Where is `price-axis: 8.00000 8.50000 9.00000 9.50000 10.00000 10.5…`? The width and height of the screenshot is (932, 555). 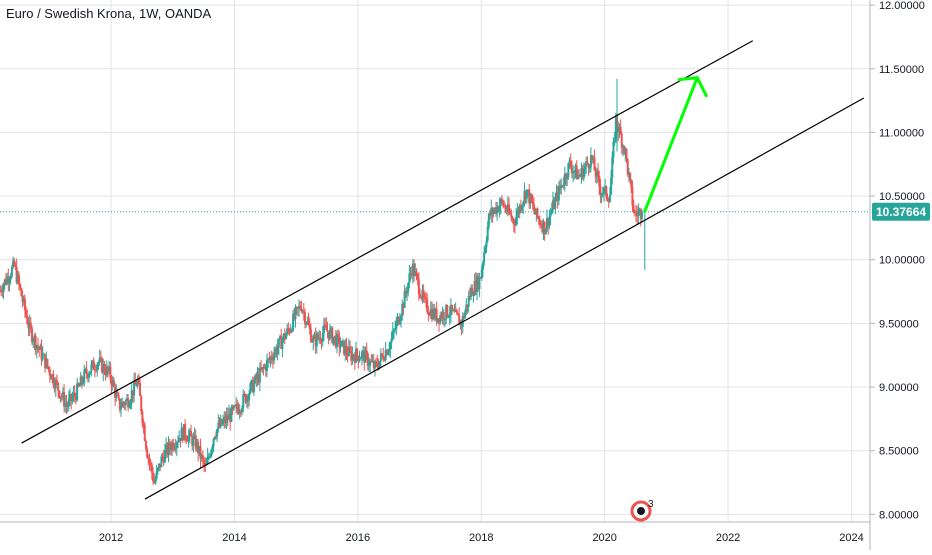 price-axis: 8.00000 8.50000 9.00000 9.50000 10.00000 10.5… is located at coordinates (900, 275).